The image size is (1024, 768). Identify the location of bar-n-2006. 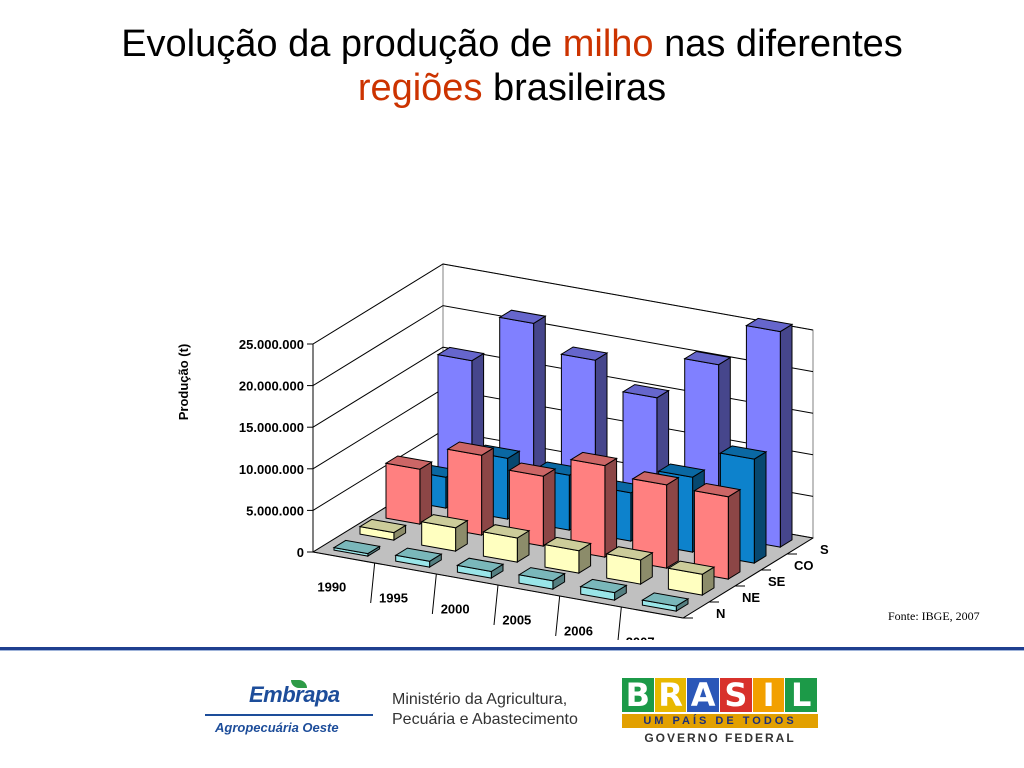
(603, 589).